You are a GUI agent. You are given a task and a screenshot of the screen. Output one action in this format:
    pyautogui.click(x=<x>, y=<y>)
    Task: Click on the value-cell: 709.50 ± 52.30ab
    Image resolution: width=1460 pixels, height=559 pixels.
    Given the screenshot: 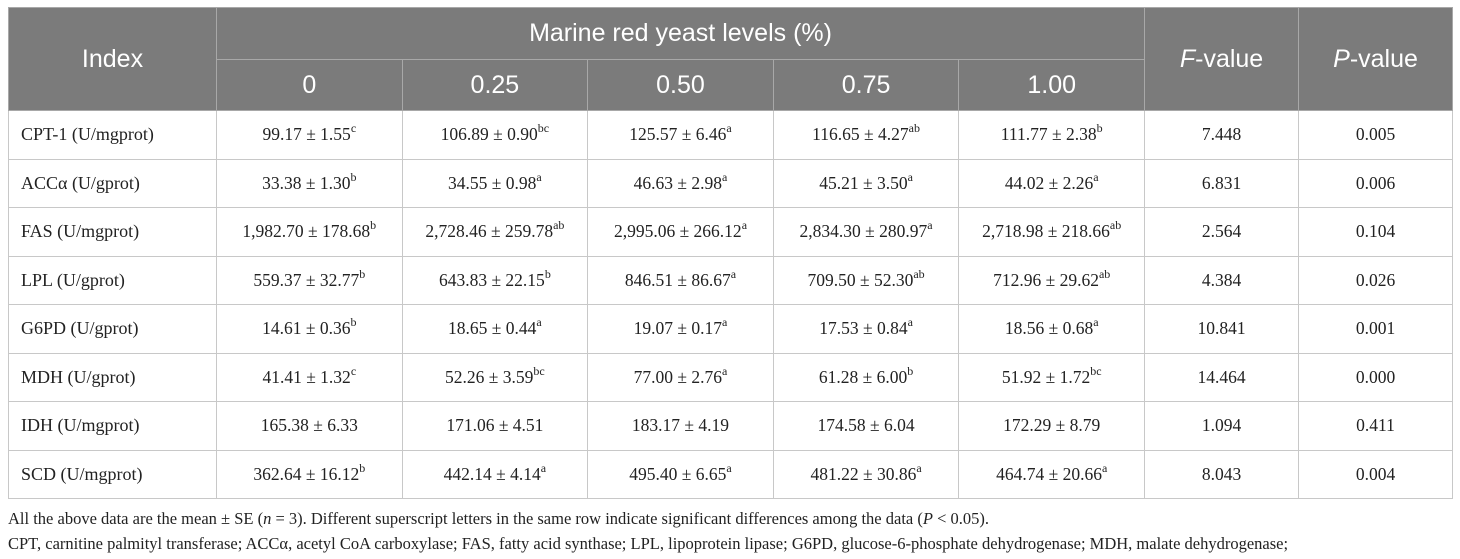 What is the action you would take?
    pyautogui.click(x=866, y=280)
    